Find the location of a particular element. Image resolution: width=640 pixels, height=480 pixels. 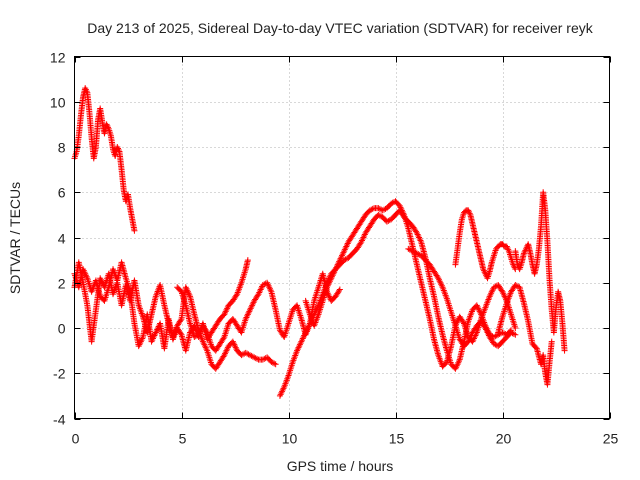

y-tick-label: -2 is located at coordinates (59, 374).